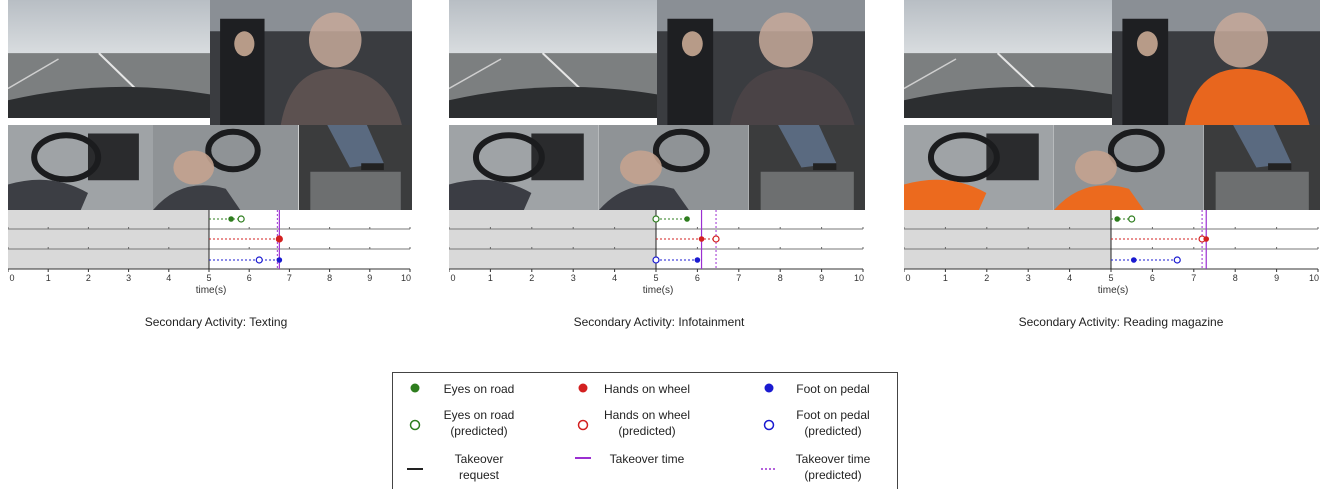  I want to click on legend-label: Eyes on road, so click(479, 389).